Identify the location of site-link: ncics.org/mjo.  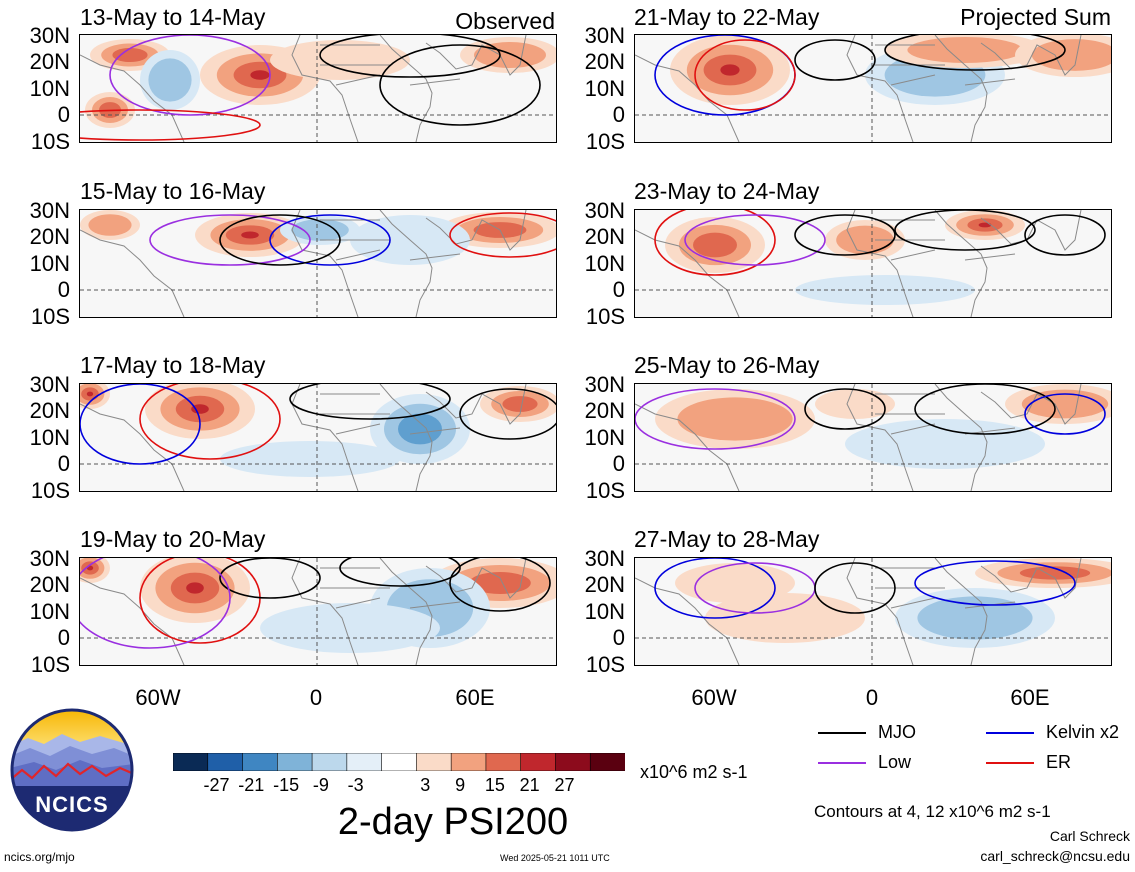
(39, 857).